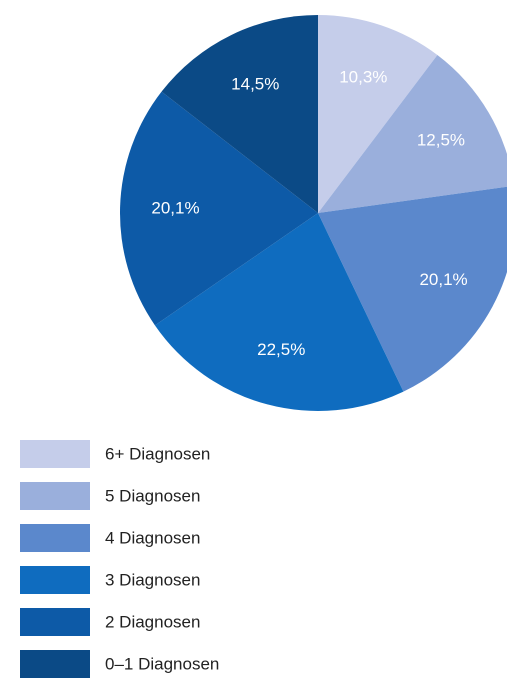 This screenshot has width=507, height=679. Describe the element at coordinates (152, 537) in the screenshot. I see `legend-label: 4 Diagnosen` at that location.